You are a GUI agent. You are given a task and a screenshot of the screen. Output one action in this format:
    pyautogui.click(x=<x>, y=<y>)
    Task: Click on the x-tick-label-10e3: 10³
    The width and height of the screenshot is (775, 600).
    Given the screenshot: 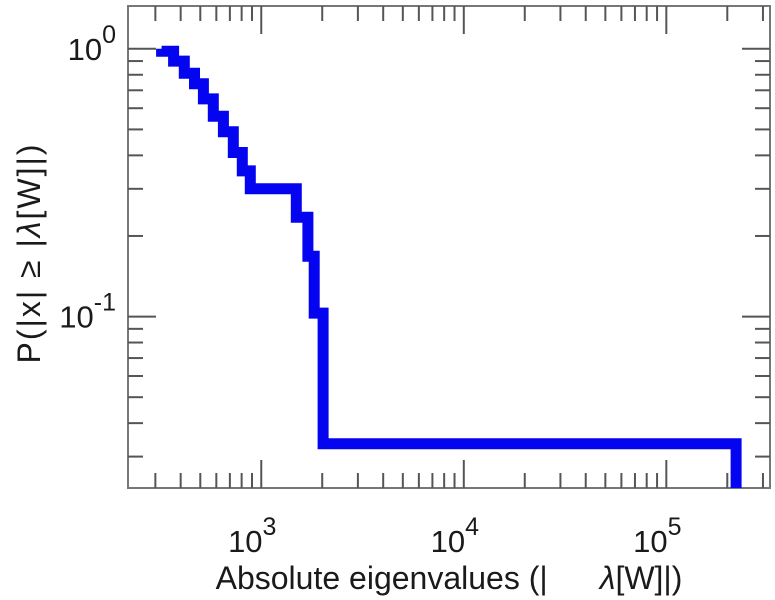 What is the action you would take?
    pyautogui.click(x=252, y=536)
    